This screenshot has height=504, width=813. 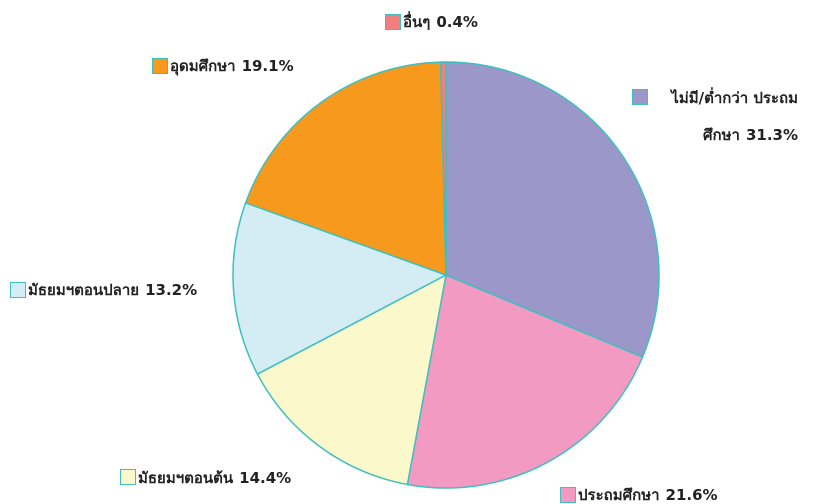 What do you see at coordinates (771, 135) in the screenshot?
I see `value-label: 31.3%` at bounding box center [771, 135].